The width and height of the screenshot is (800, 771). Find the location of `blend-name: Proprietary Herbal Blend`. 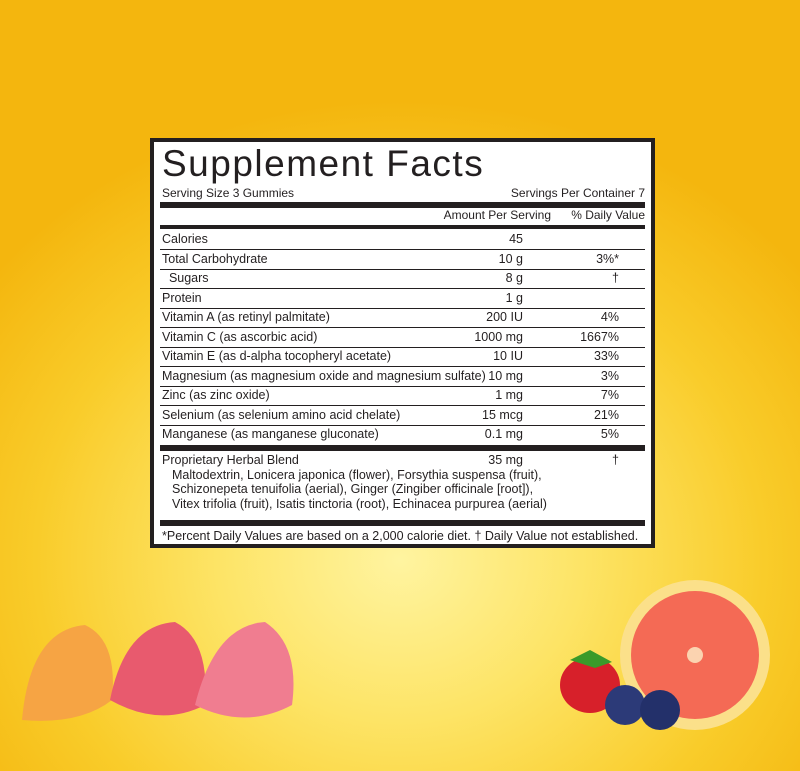

blend-name: Proprietary Herbal Blend is located at coordinates (230, 460).